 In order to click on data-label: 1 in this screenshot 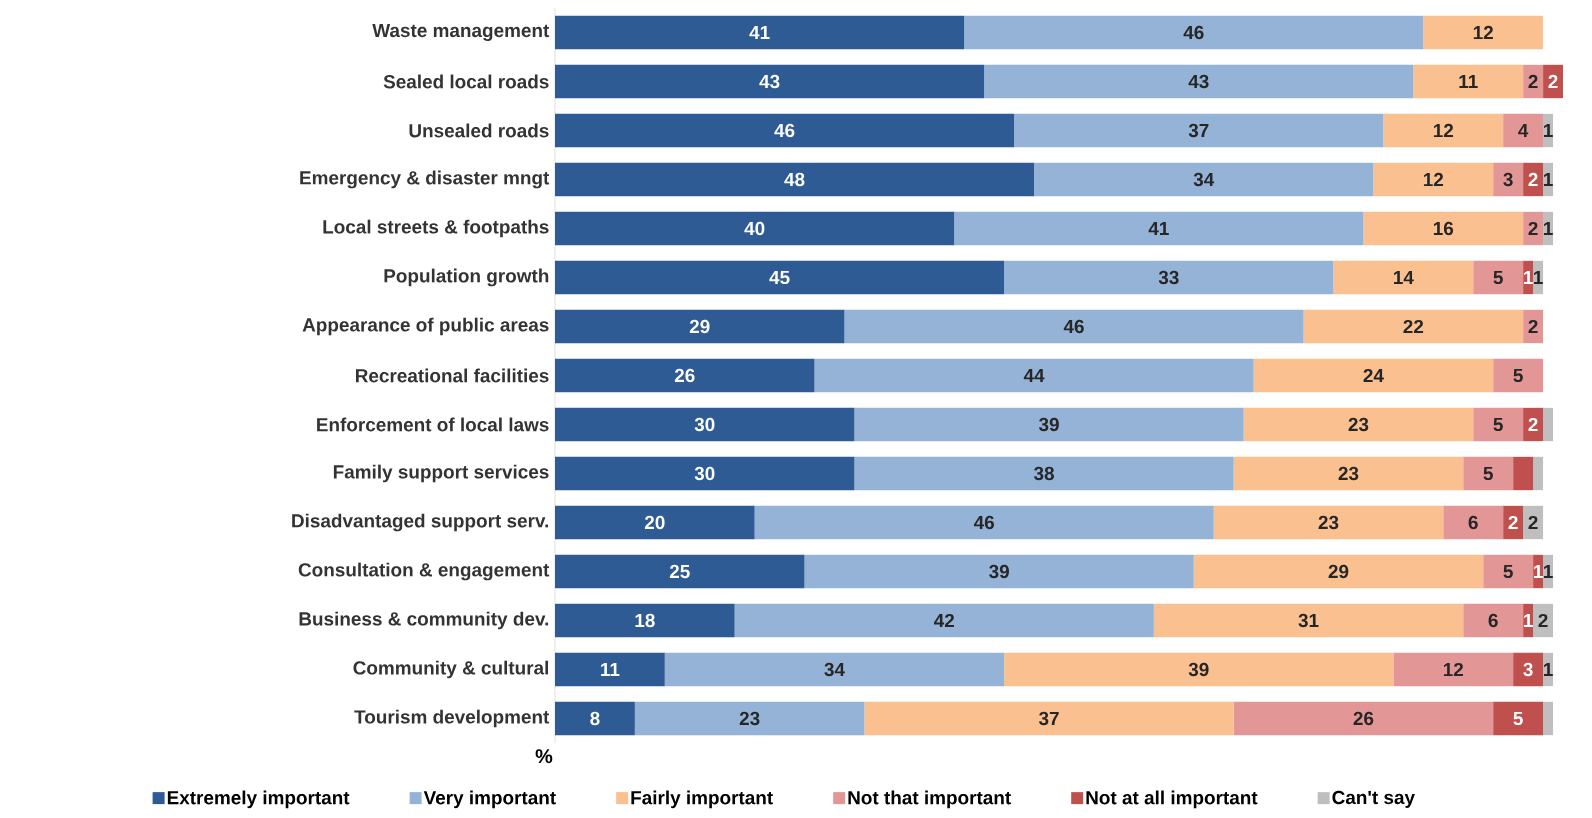, I will do `click(1528, 277)`.